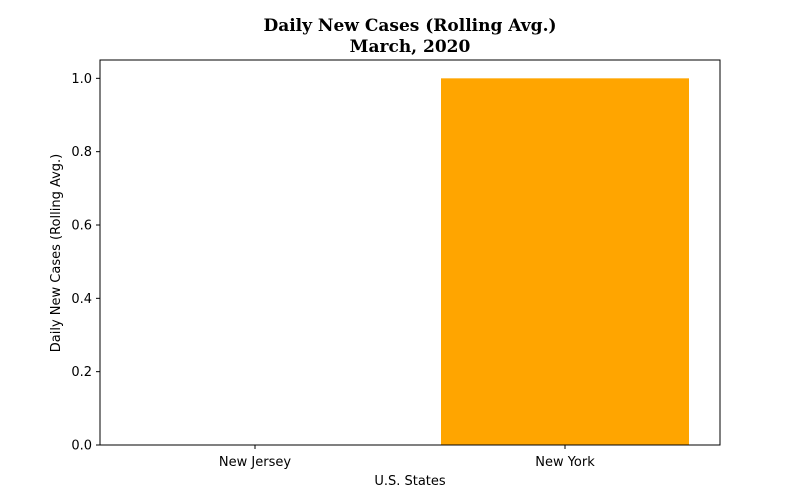  Describe the element at coordinates (565, 462) in the screenshot. I see `x-tick-label: New York` at that location.